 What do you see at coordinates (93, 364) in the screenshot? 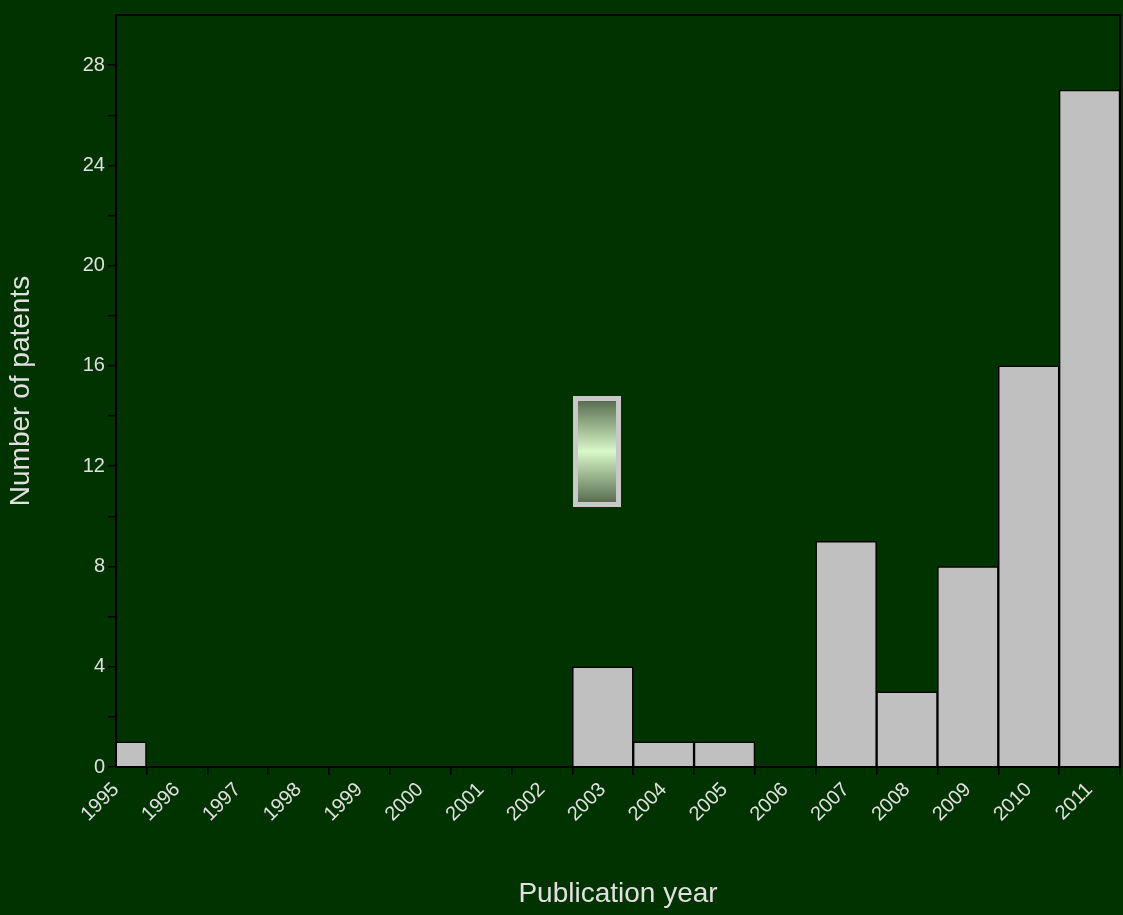
I see `y-tick-label: 16` at bounding box center [93, 364].